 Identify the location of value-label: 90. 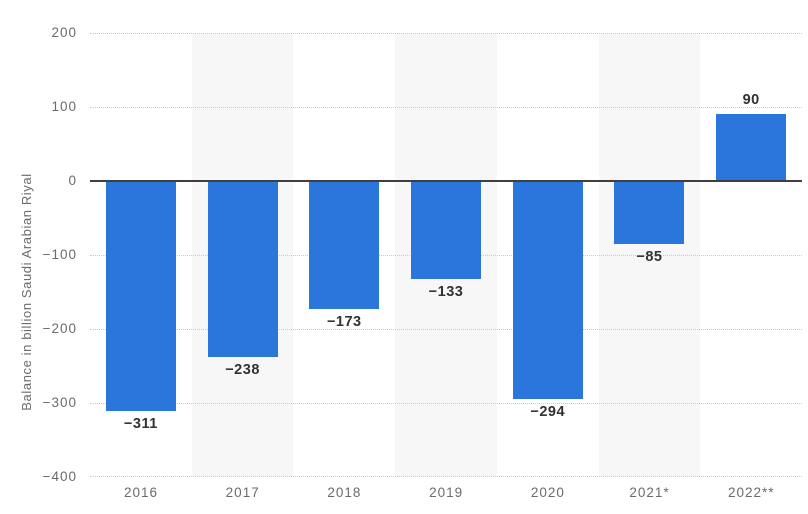
(751, 100).